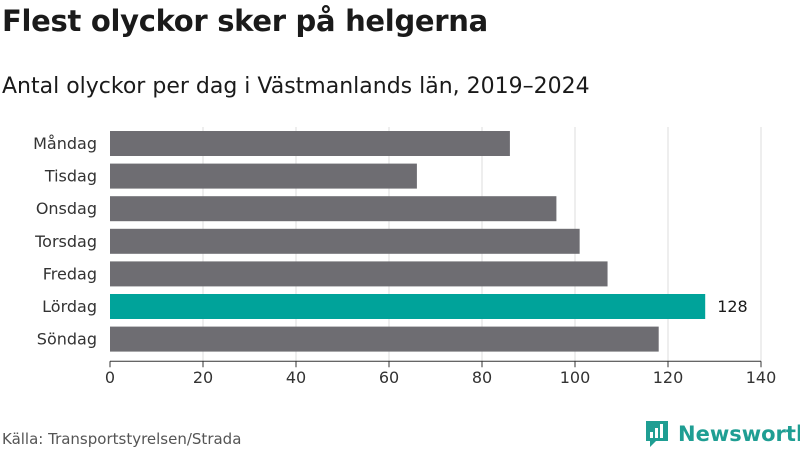 Image resolution: width=800 pixels, height=450 pixels. I want to click on x-tick-label: 80, so click(482, 377).